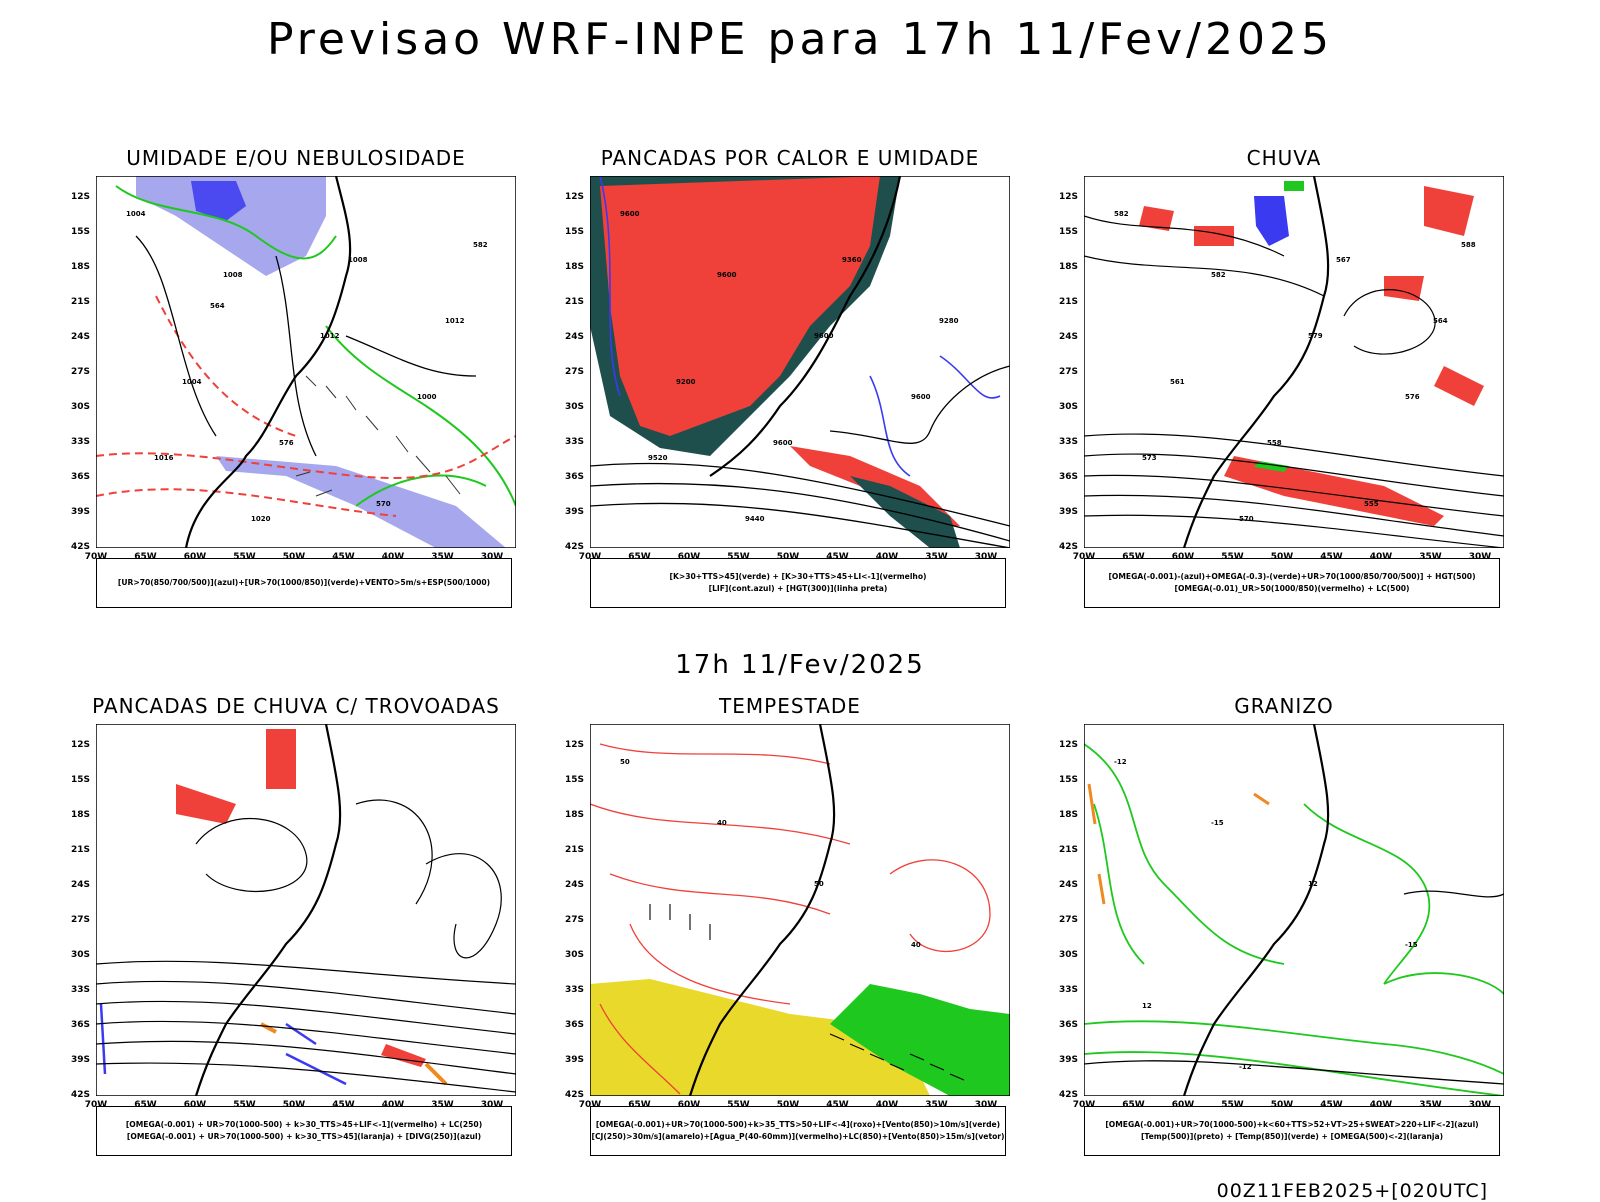  Describe the element at coordinates (916, 945) in the screenshot. I see `contour-label: 40` at that location.